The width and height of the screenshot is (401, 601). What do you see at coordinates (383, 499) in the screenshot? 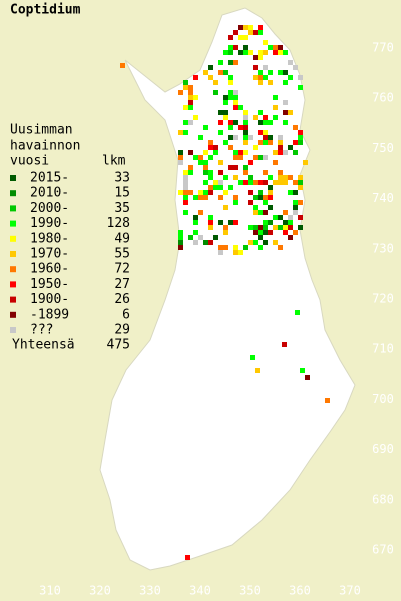
I see `y-grid-label: 680` at bounding box center [383, 499].